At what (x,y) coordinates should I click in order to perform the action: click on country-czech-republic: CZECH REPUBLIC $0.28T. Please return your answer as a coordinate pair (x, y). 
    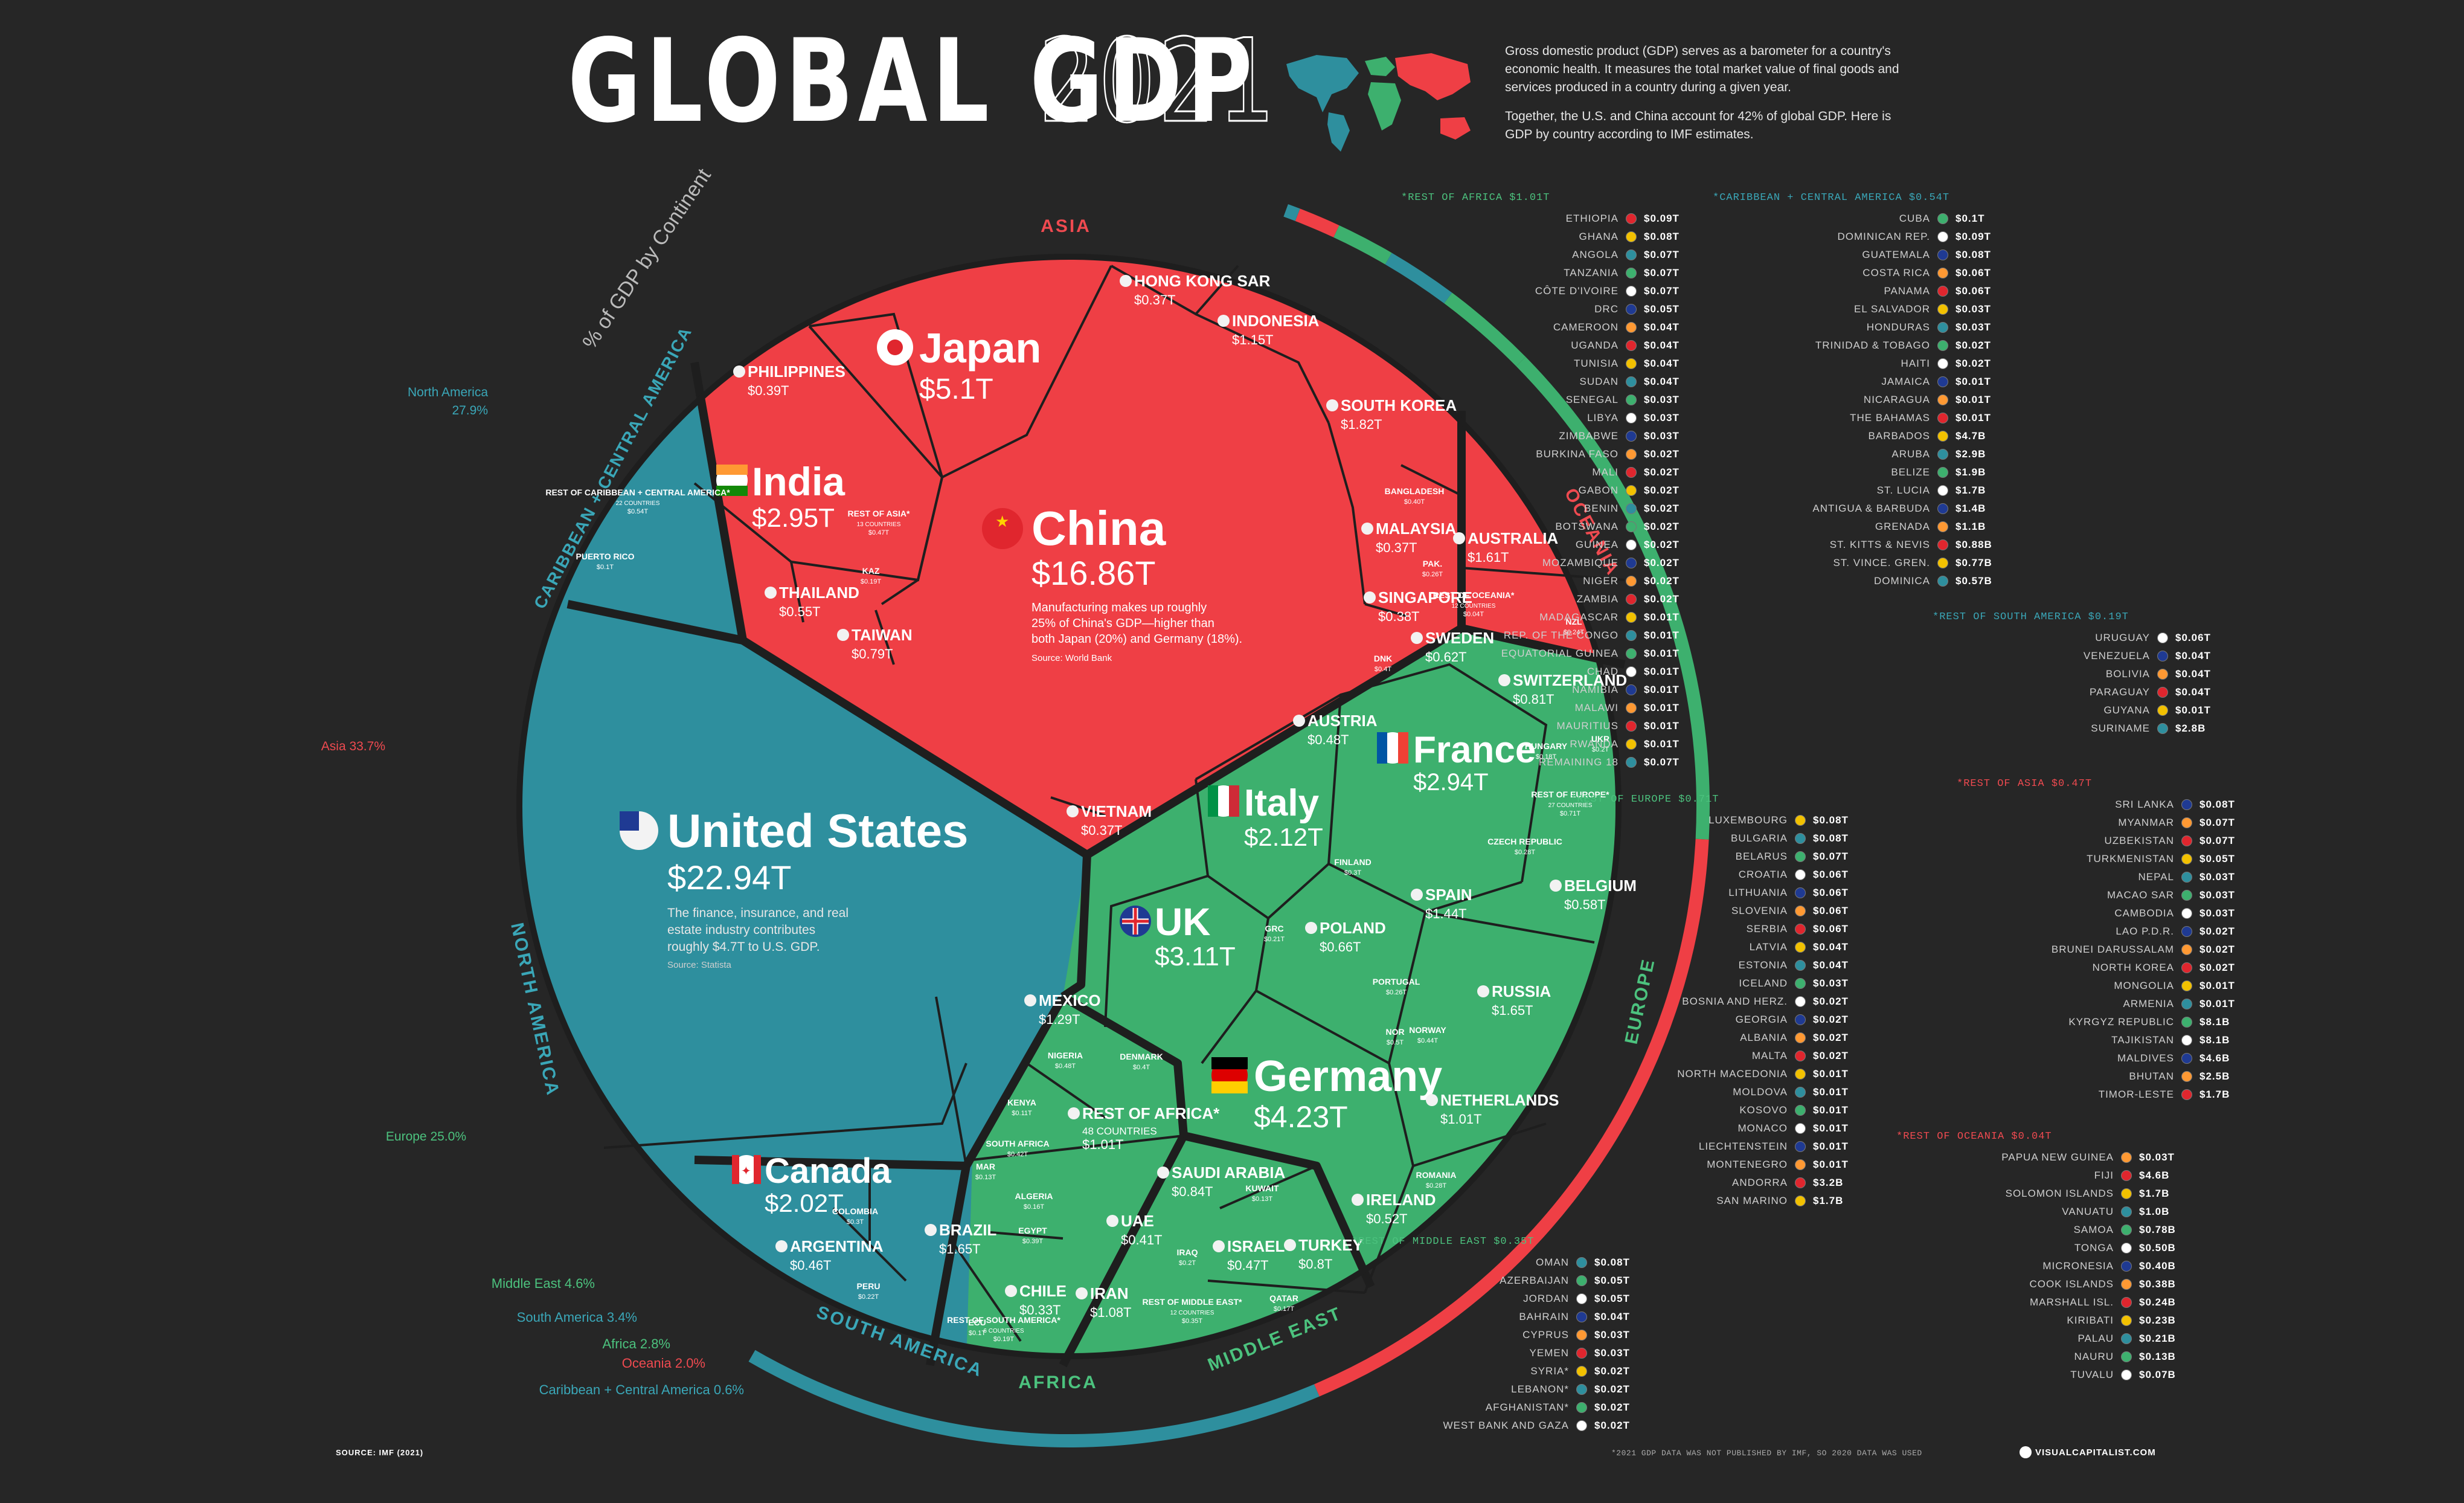
    Looking at the image, I should click on (1524, 846).